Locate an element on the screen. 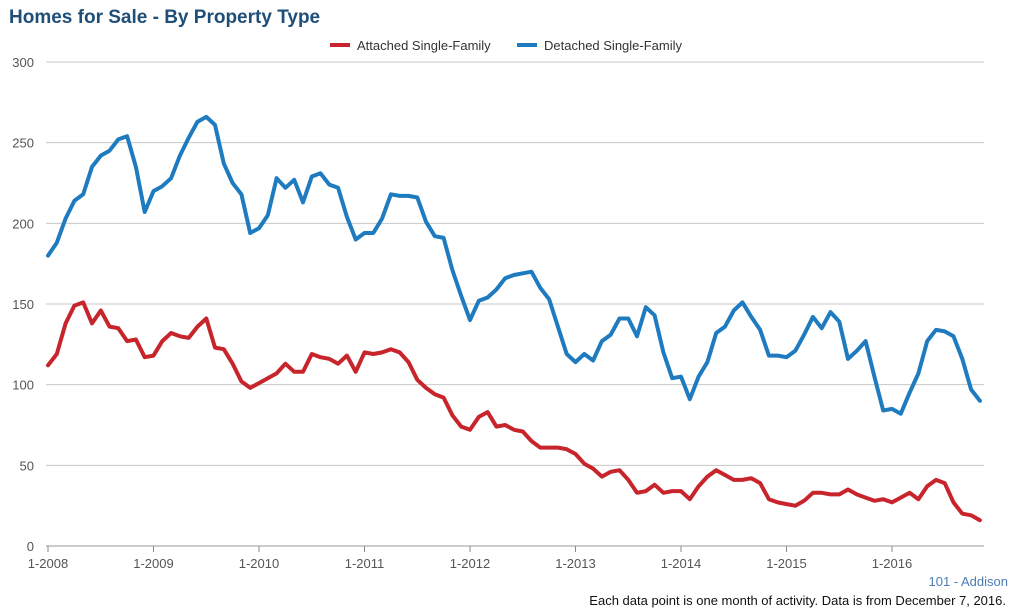 The width and height of the screenshot is (1020, 612). region-label: 101 - Addison is located at coordinates (968, 581).